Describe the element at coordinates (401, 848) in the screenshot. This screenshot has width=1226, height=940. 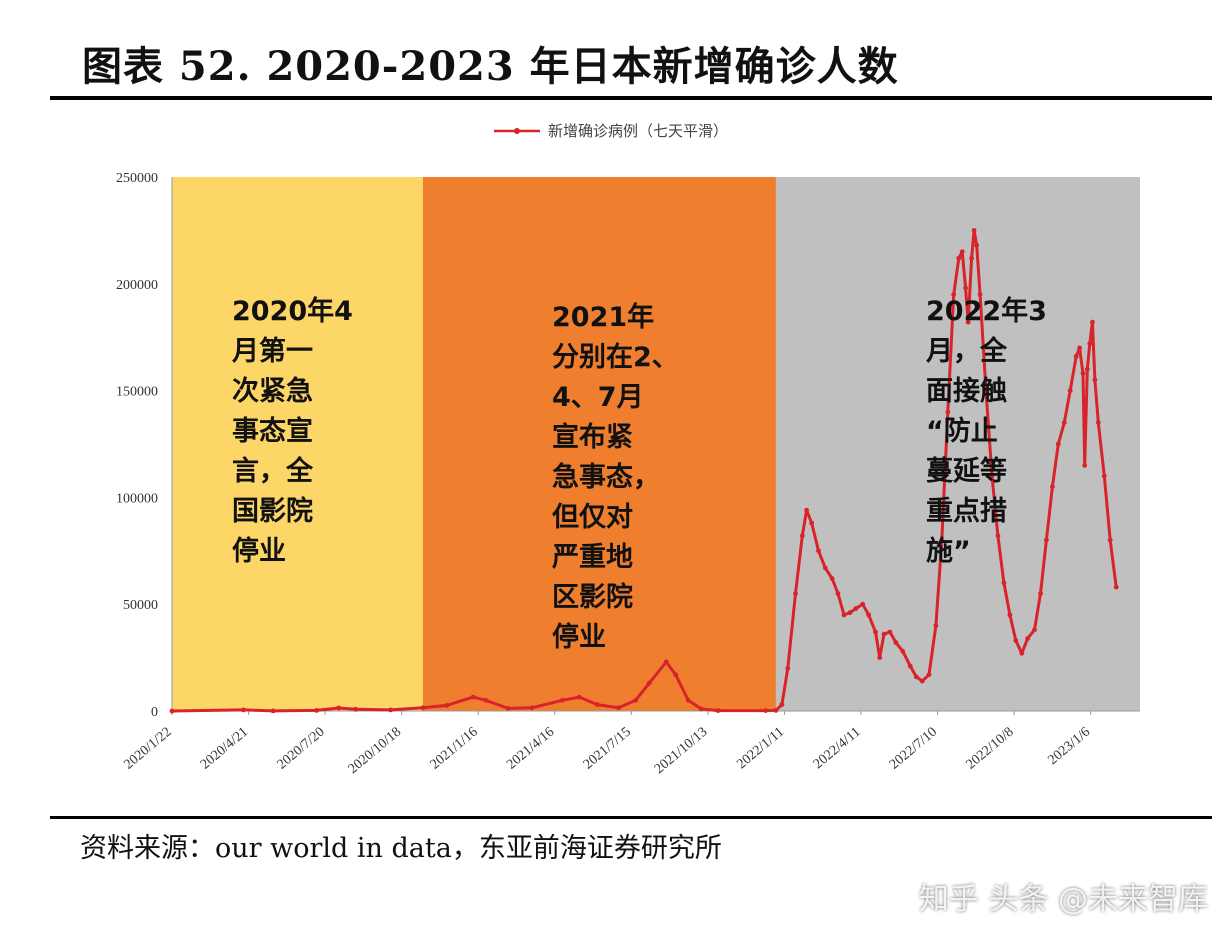
I see `source-note: 资料来源：our world in data，东亚前海证券研究所` at that location.